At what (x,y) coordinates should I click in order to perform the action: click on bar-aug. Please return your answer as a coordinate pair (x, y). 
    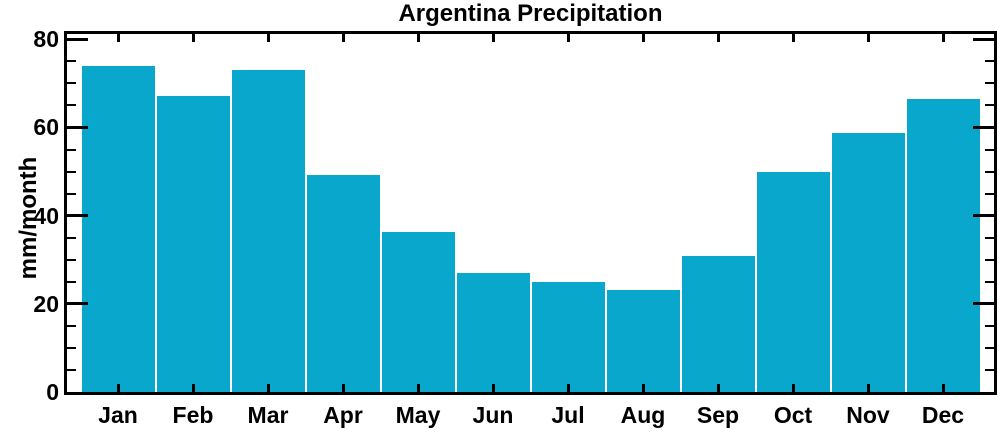
    Looking at the image, I should click on (643, 341).